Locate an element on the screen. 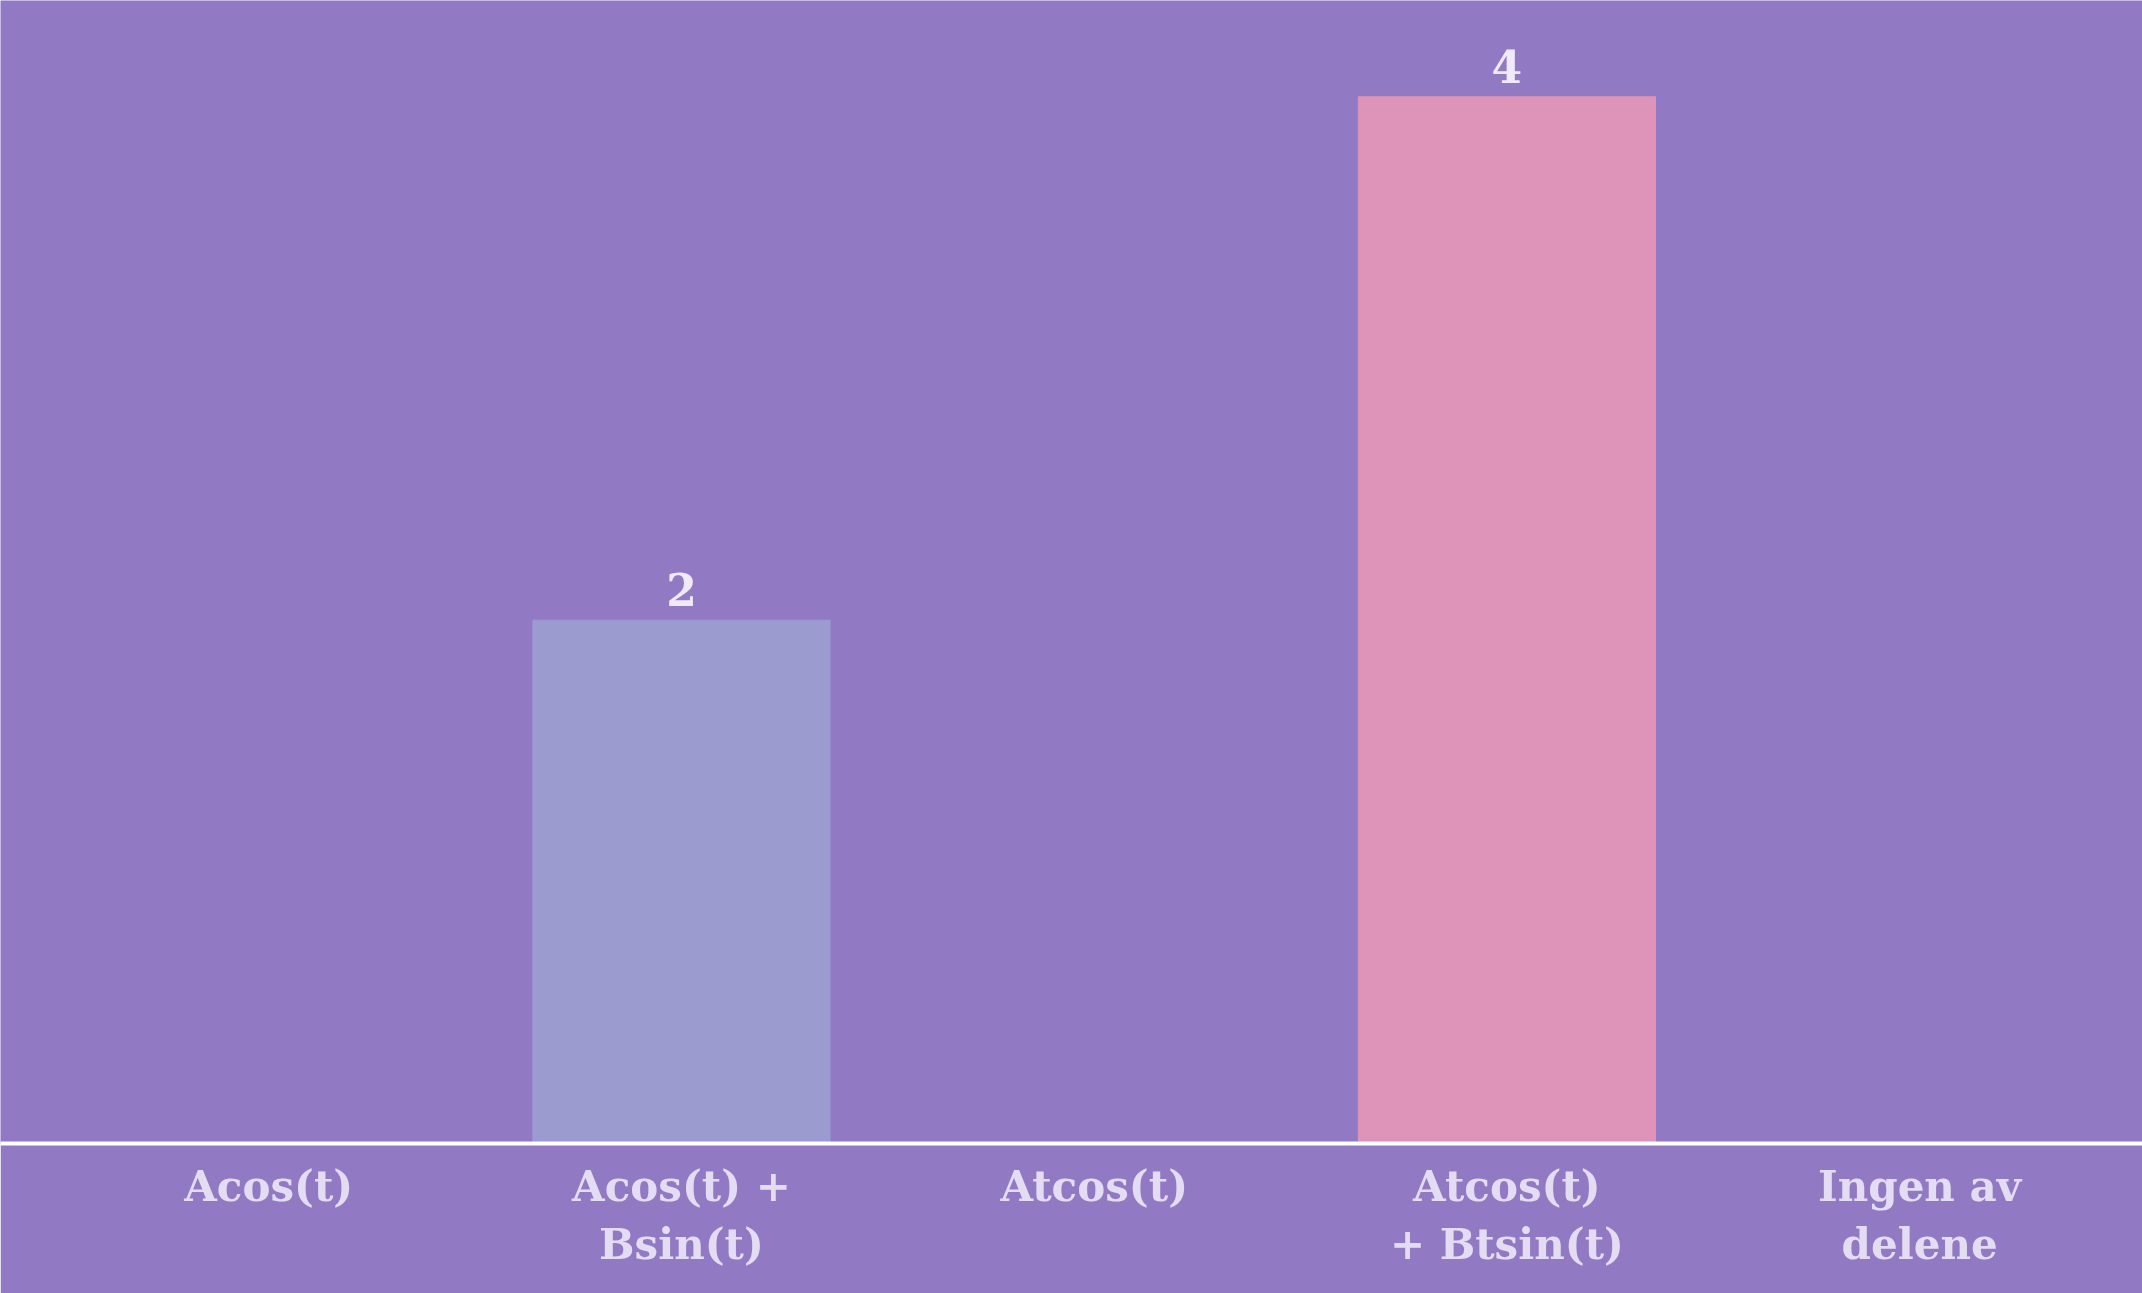 The image size is (2142, 1293). x-tick-label: Atcos(t) is located at coordinates (1094, 1186).